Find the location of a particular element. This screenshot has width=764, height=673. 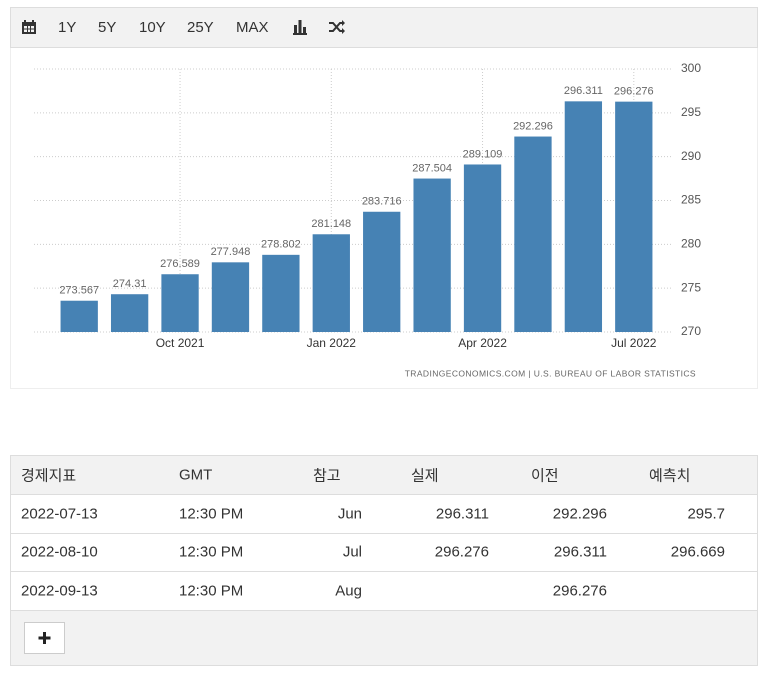

range-button: MAX is located at coordinates (252, 27).